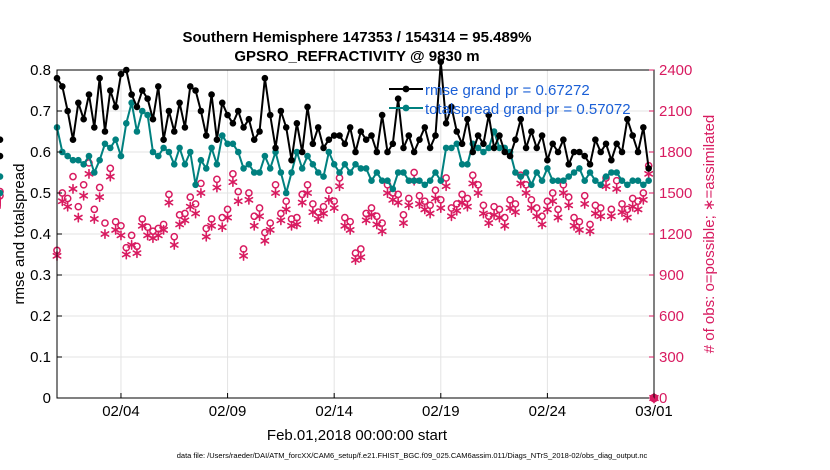 The width and height of the screenshot is (830, 470). Describe the element at coordinates (40, 152) in the screenshot. I see `y-tick-label-left: 0.6` at that location.